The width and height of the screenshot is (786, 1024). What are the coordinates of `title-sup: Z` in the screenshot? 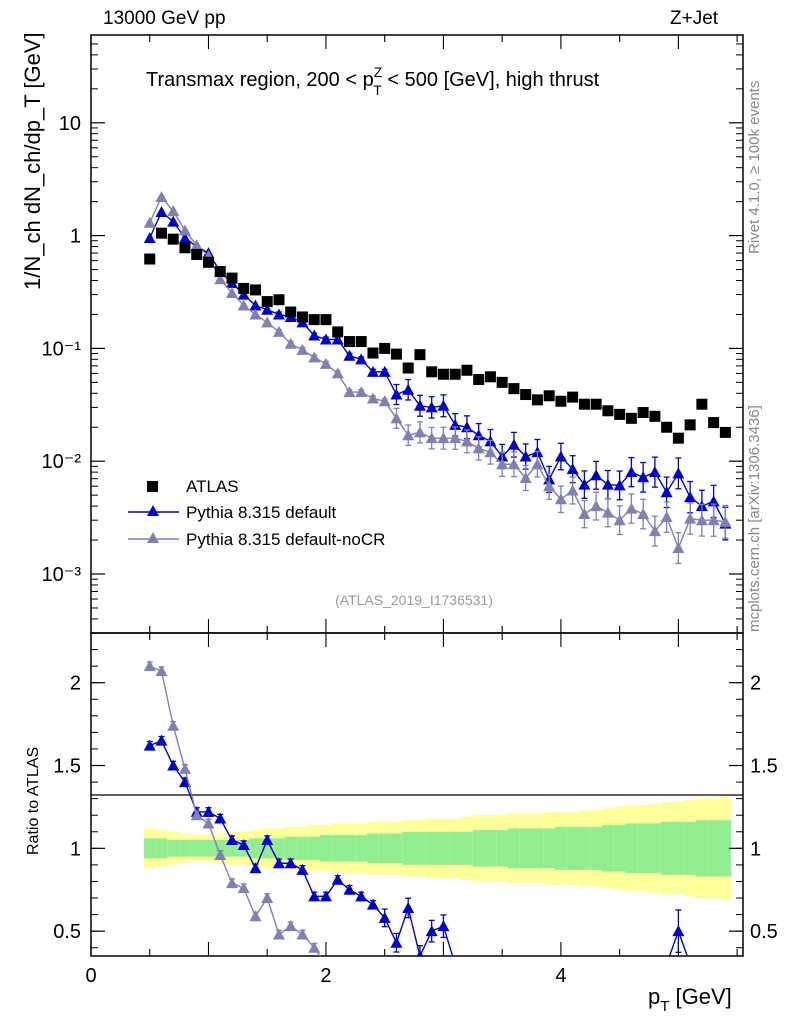 It's located at (378, 72).